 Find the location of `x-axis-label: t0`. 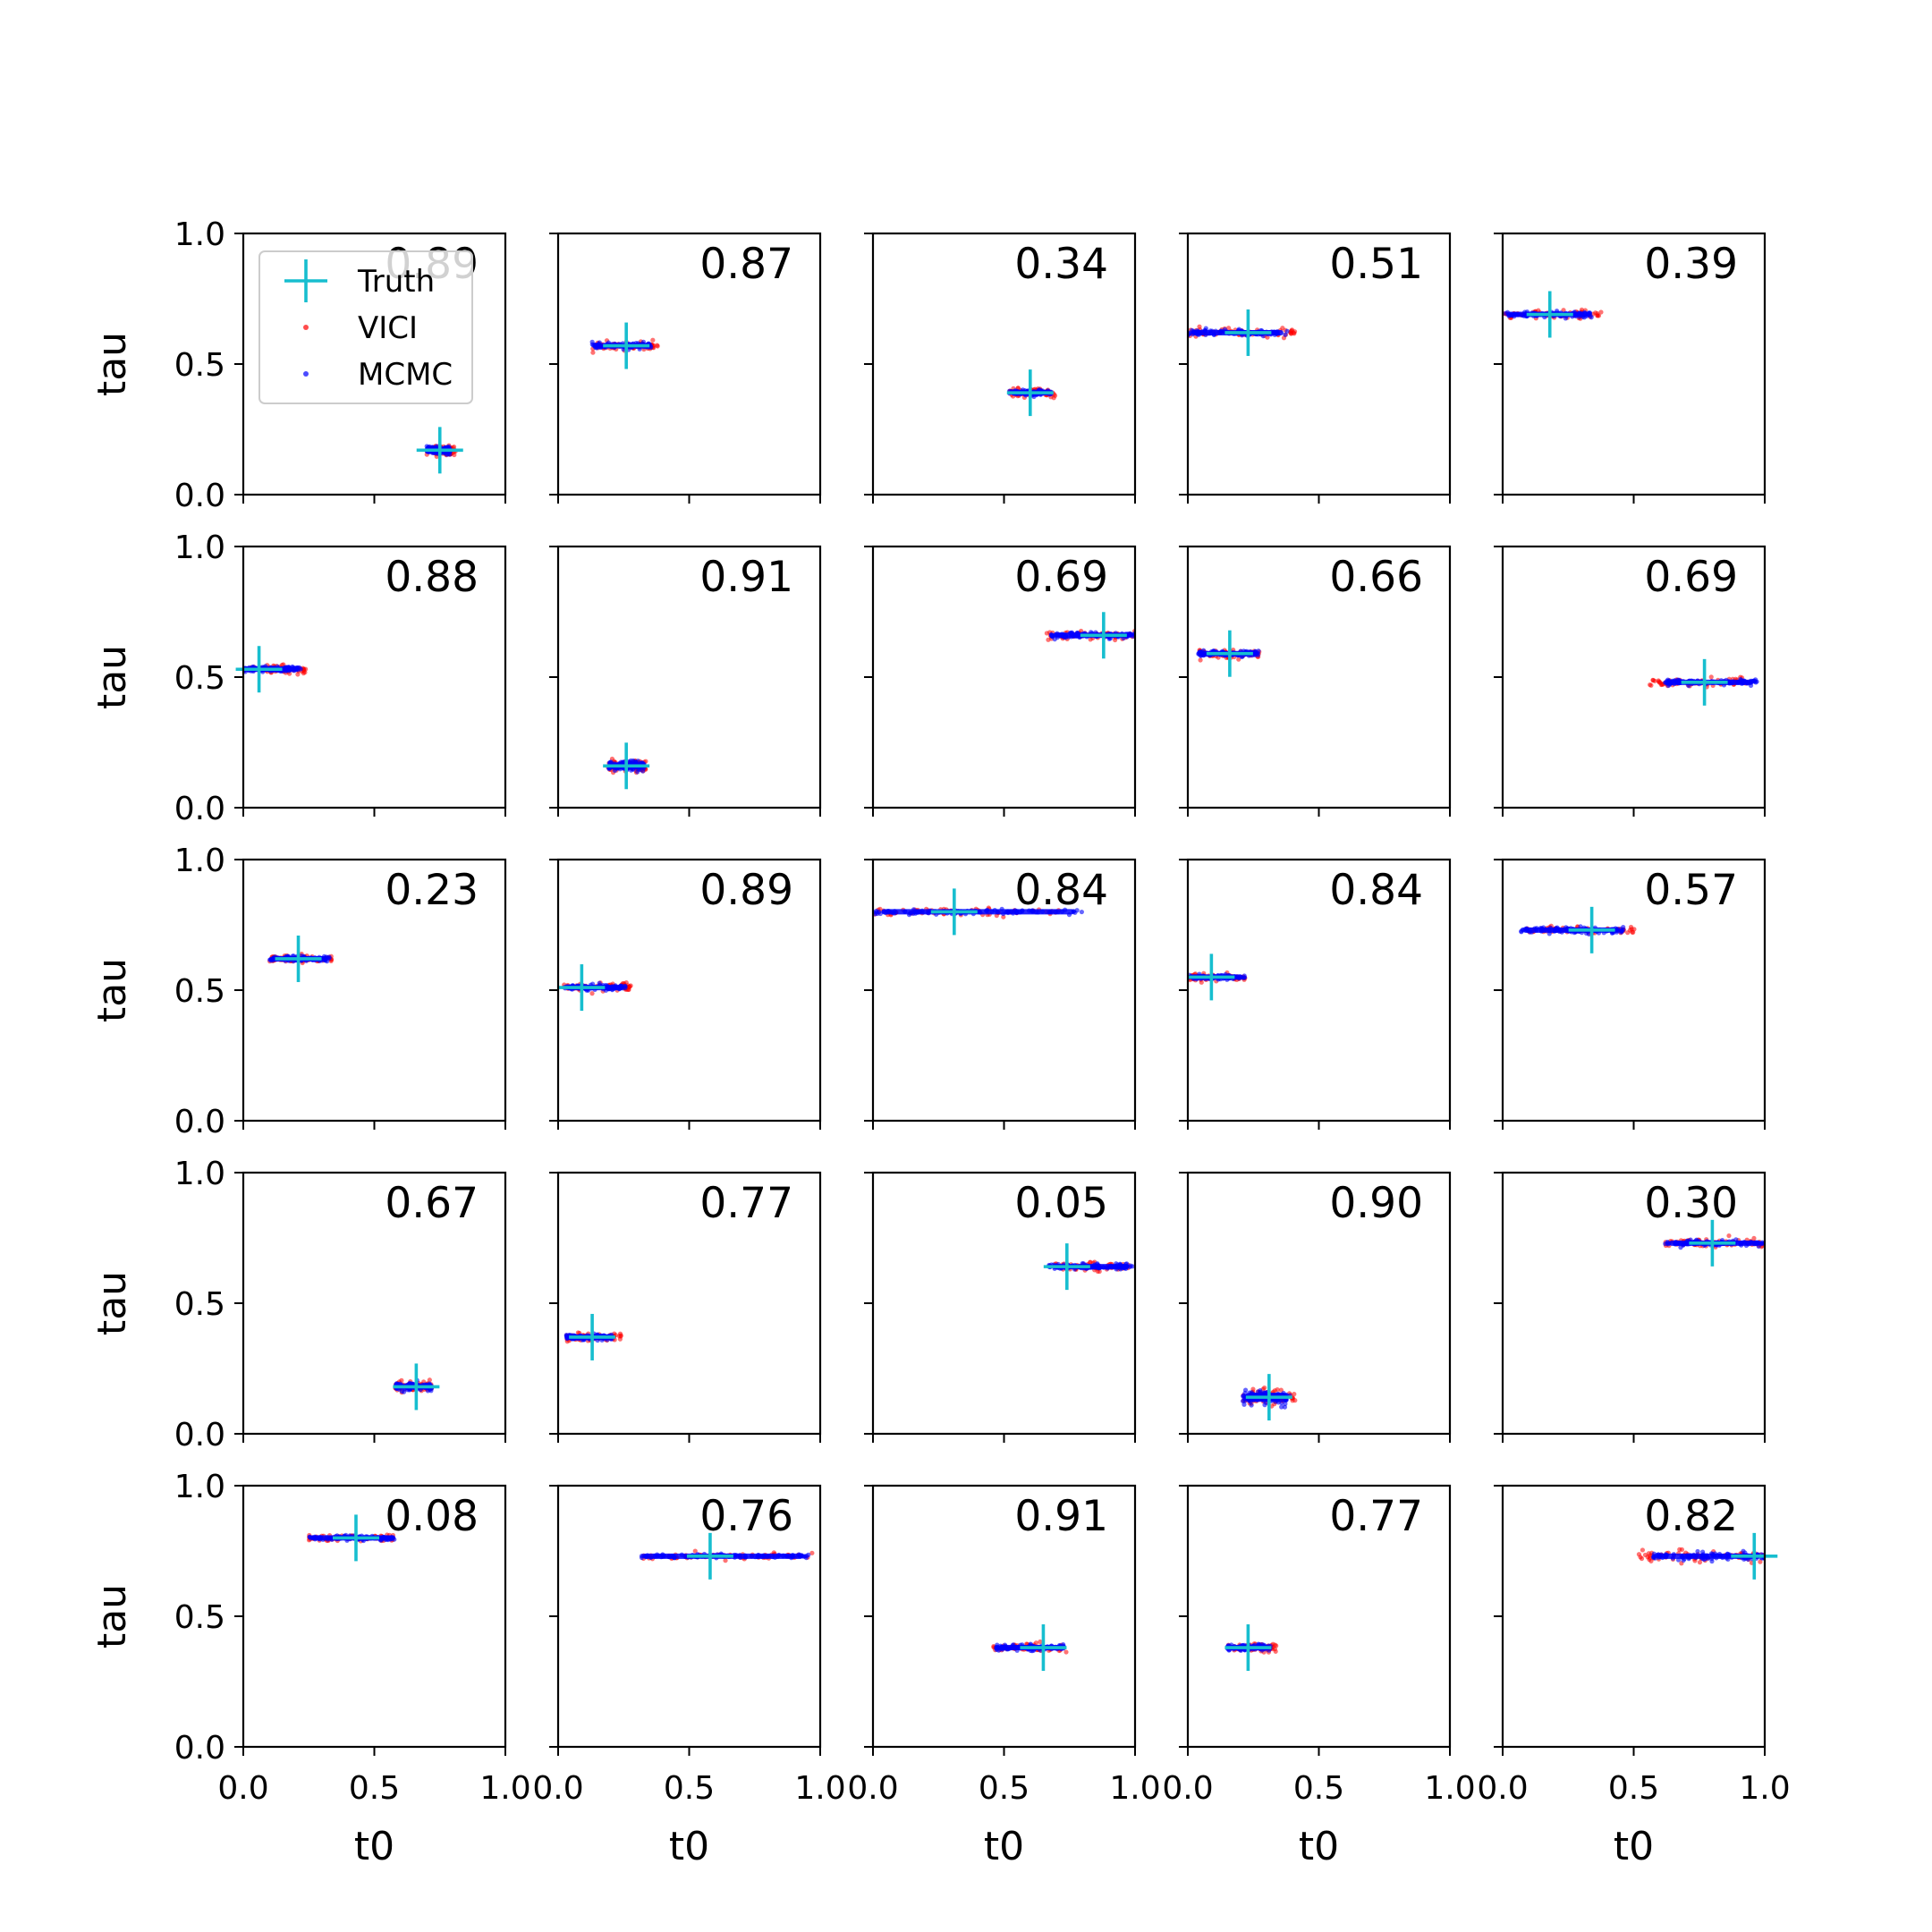

x-axis-label: t0 is located at coordinates (374, 1846).